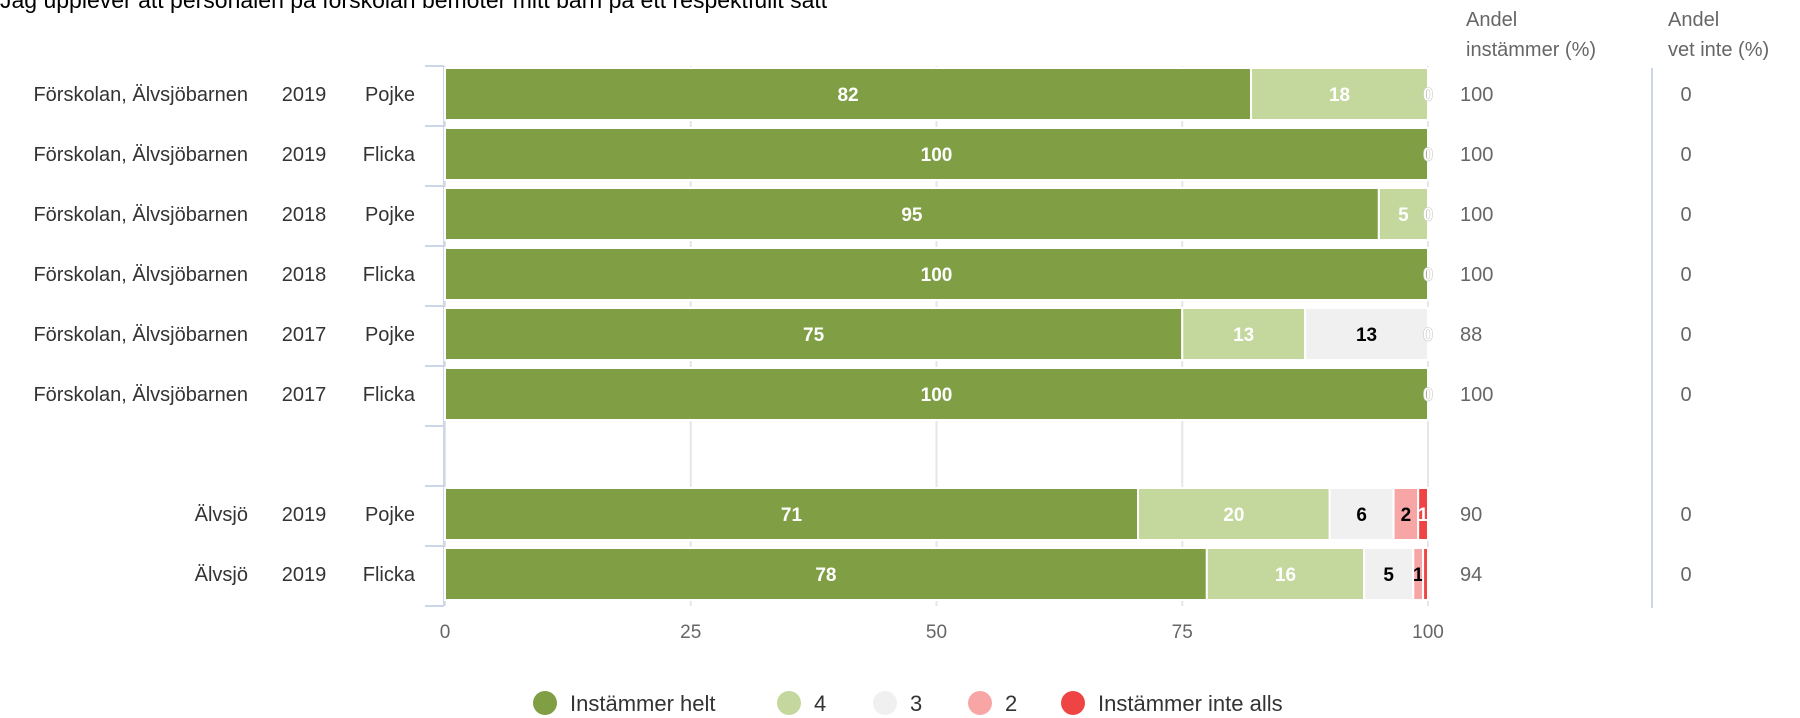 The image size is (1800, 718). Describe the element at coordinates (936, 632) in the screenshot. I see `x-tick-label: 50` at that location.